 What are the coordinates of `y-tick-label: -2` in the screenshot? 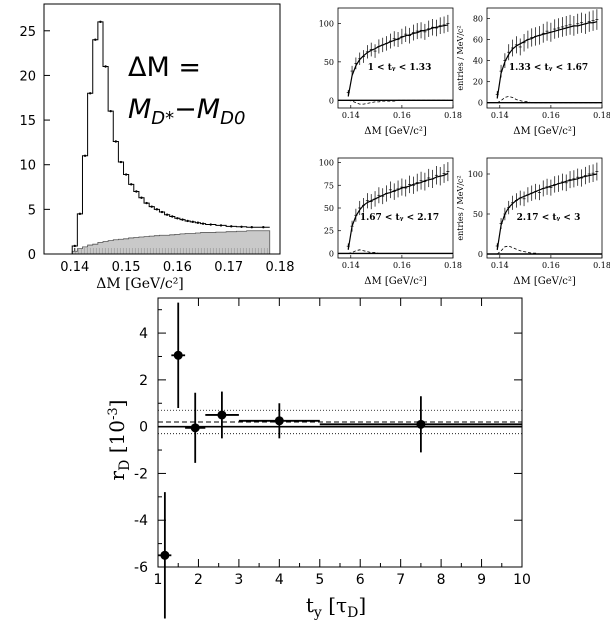 It's located at (141, 474).